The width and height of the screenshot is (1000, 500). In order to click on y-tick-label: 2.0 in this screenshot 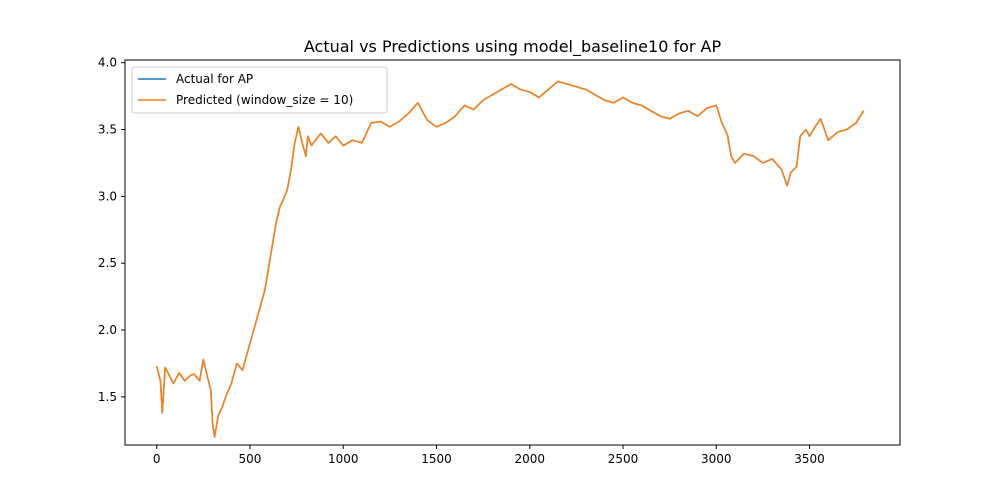, I will do `click(107, 330)`.